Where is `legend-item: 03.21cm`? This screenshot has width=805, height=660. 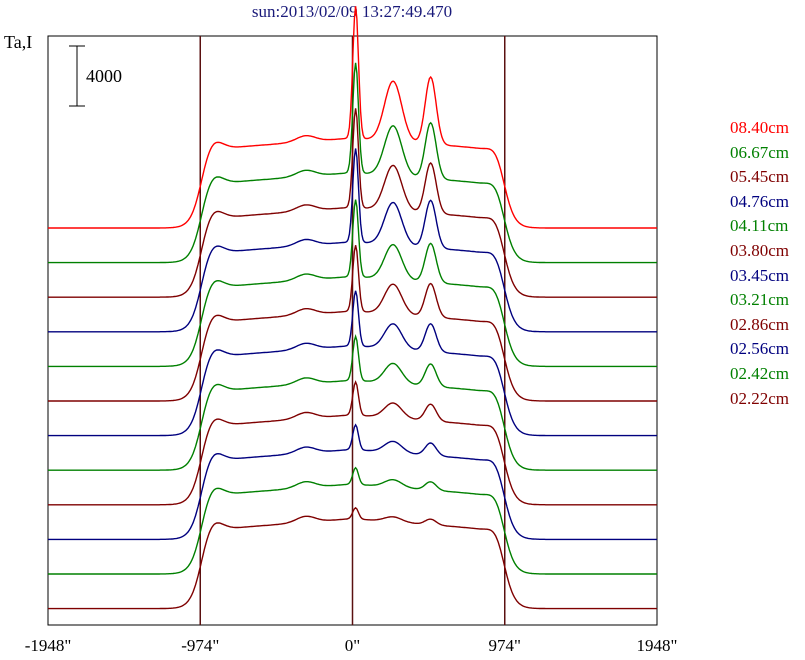
legend-item: 03.21cm is located at coordinates (760, 300).